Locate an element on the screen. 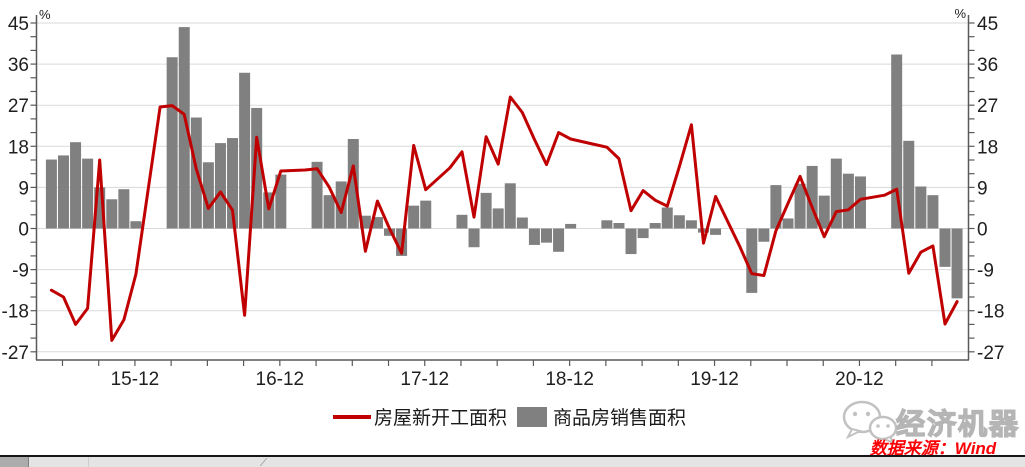 The image size is (1025, 467). bottom-divider-line is located at coordinates (512, 456).